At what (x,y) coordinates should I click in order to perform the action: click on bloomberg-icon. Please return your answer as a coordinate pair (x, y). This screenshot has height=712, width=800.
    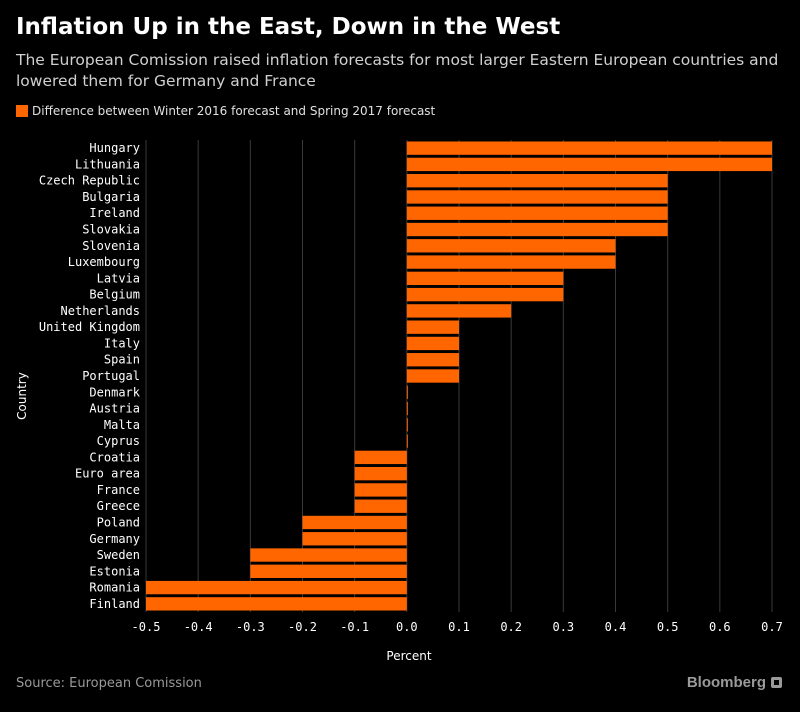
    Looking at the image, I should click on (776, 682).